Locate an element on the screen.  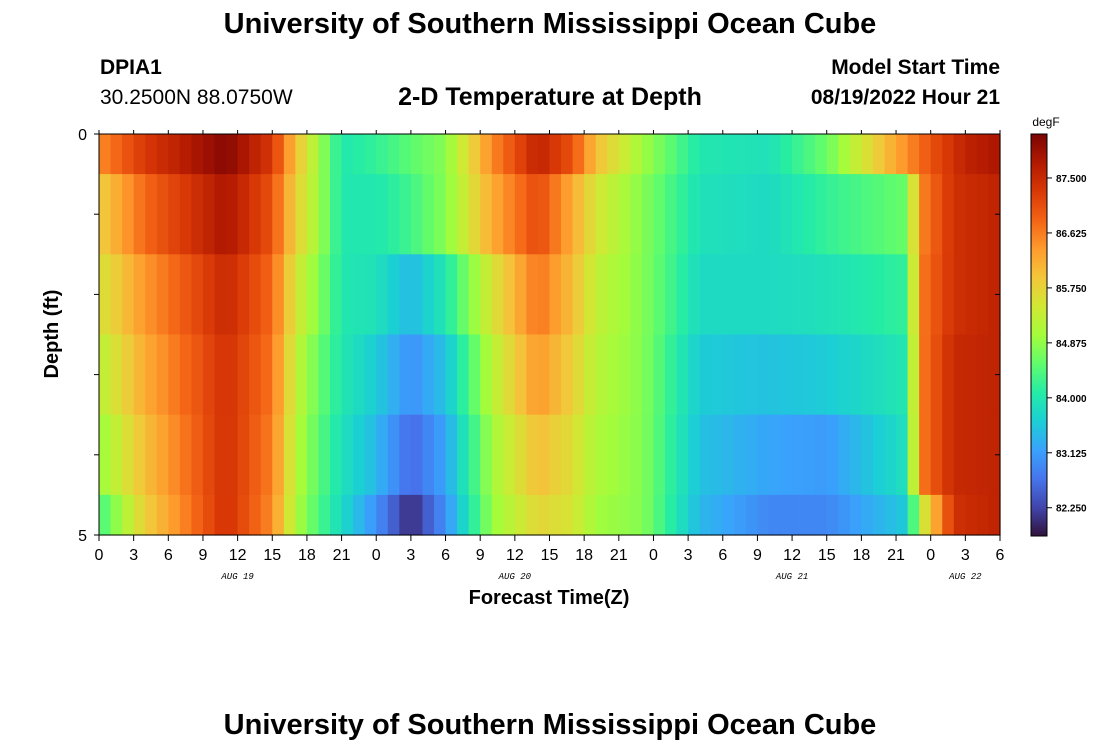
model-start-label: Model Start Time is located at coordinates (915, 67).